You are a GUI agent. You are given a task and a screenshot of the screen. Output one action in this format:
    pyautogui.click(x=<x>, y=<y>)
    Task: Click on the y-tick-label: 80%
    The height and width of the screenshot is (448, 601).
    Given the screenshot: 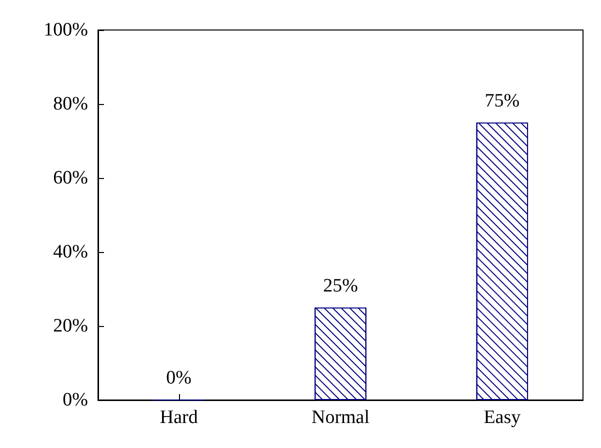 What is the action you would take?
    pyautogui.click(x=70, y=104)
    